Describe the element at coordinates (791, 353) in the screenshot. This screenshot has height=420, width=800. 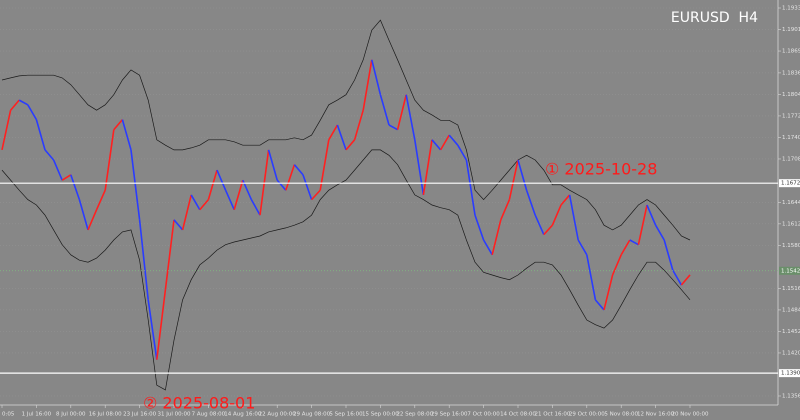
I see `y-tick-label: 1.14200` at that location.